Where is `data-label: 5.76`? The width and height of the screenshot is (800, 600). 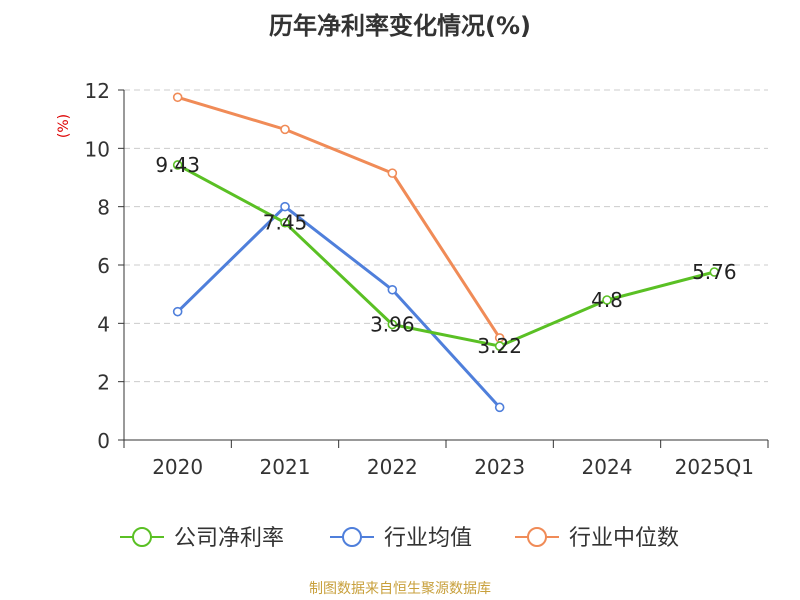
data-label: 5.76 is located at coordinates (714, 272).